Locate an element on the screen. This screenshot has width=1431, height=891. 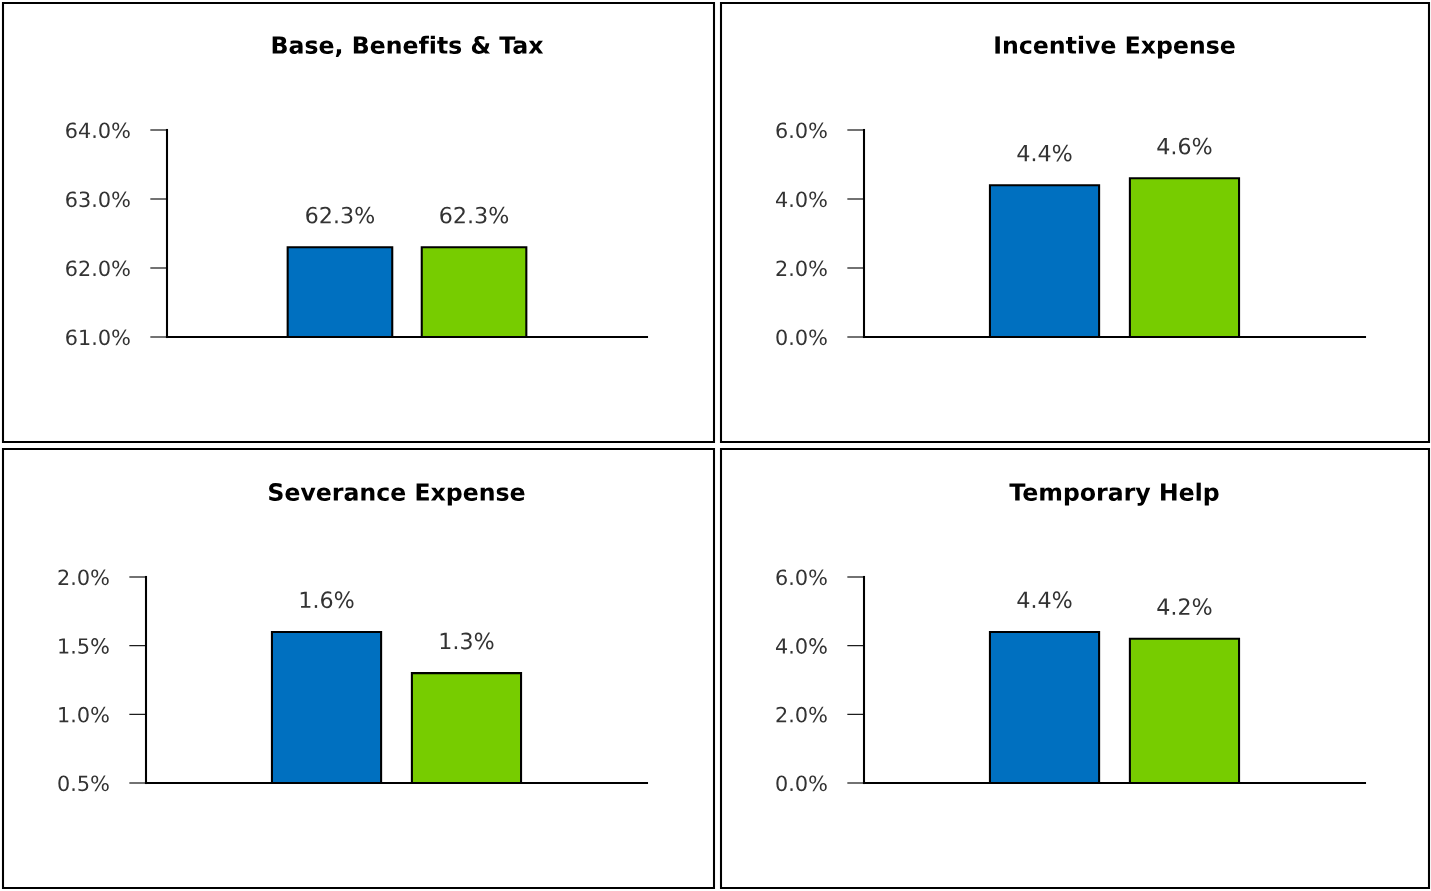
y-tick-label: 63.0% is located at coordinates (98, 199).